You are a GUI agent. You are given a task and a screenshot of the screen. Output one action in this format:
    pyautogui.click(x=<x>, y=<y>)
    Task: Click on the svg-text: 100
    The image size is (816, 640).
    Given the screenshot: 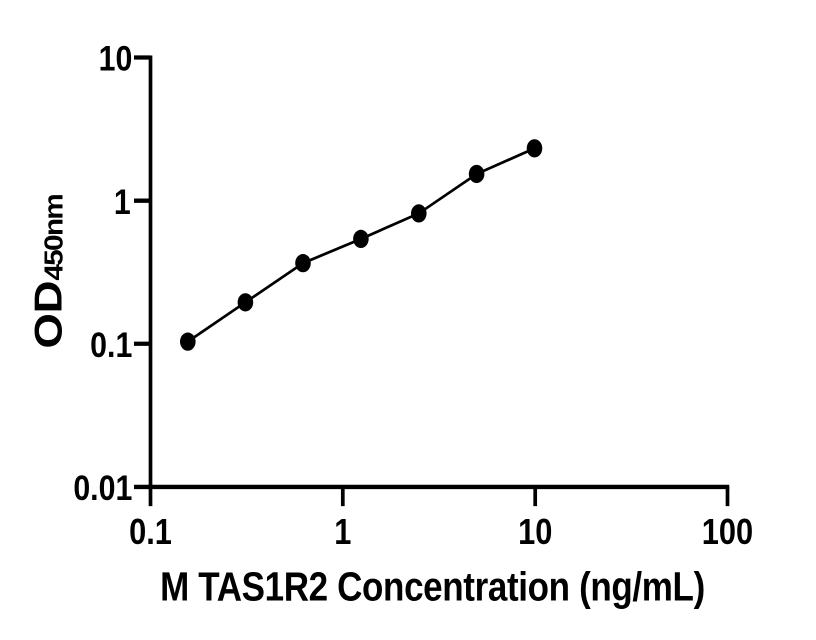 What is the action you would take?
    pyautogui.click(x=727, y=533)
    